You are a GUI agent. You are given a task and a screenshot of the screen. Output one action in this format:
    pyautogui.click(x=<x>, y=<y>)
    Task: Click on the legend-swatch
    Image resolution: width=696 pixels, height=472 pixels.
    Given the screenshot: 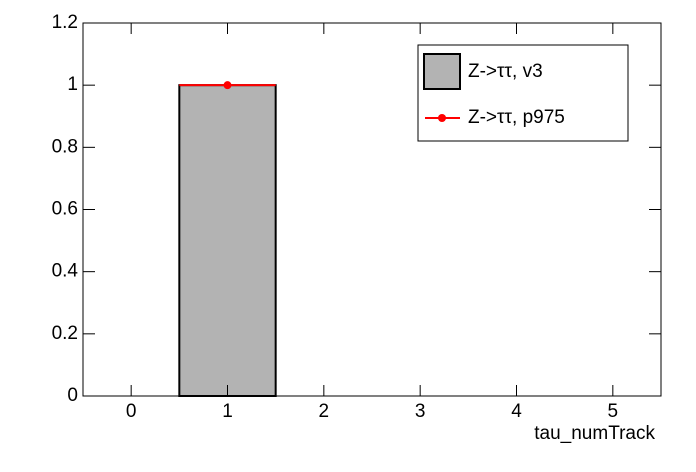 What is the action you would take?
    pyautogui.click(x=442, y=71)
    